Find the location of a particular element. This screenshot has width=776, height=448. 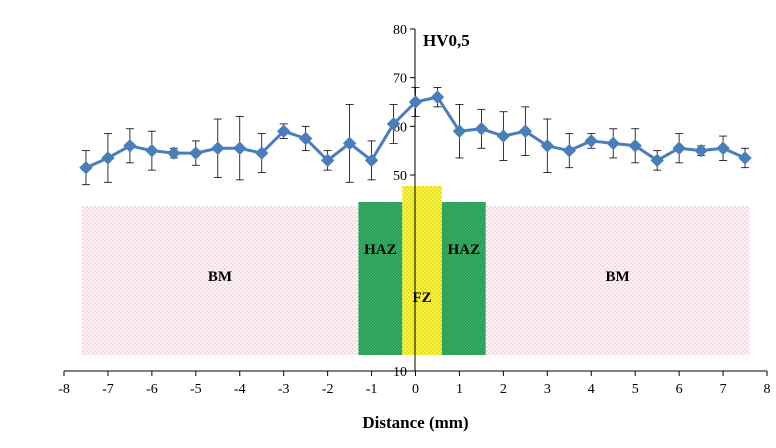

x-tick-label: -7 is located at coordinates (108, 389).